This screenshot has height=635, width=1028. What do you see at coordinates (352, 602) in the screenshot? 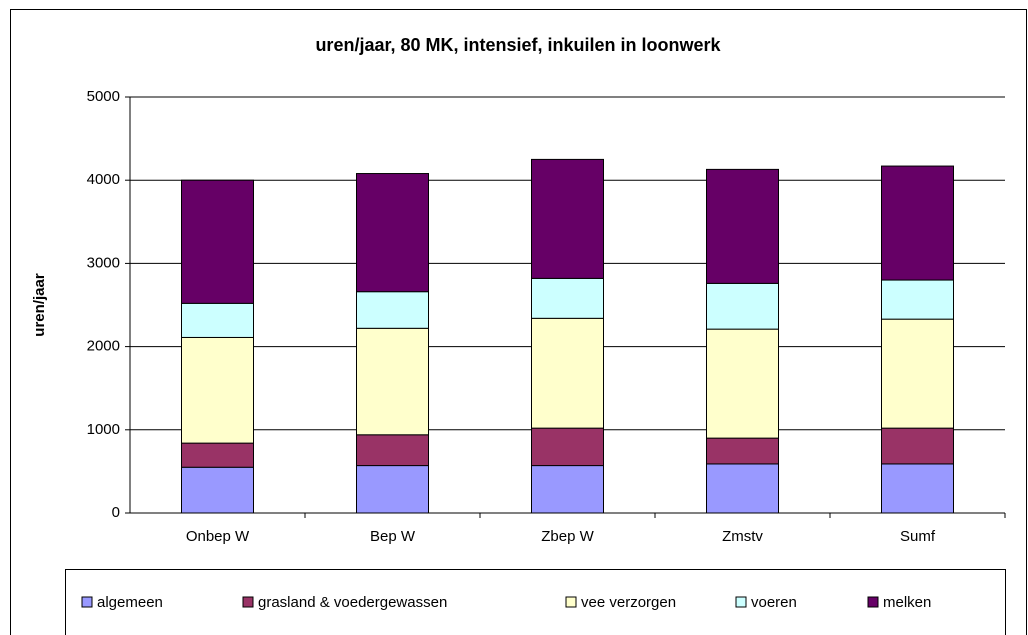
I see `legend-label: grasland & voedergewassen` at bounding box center [352, 602].